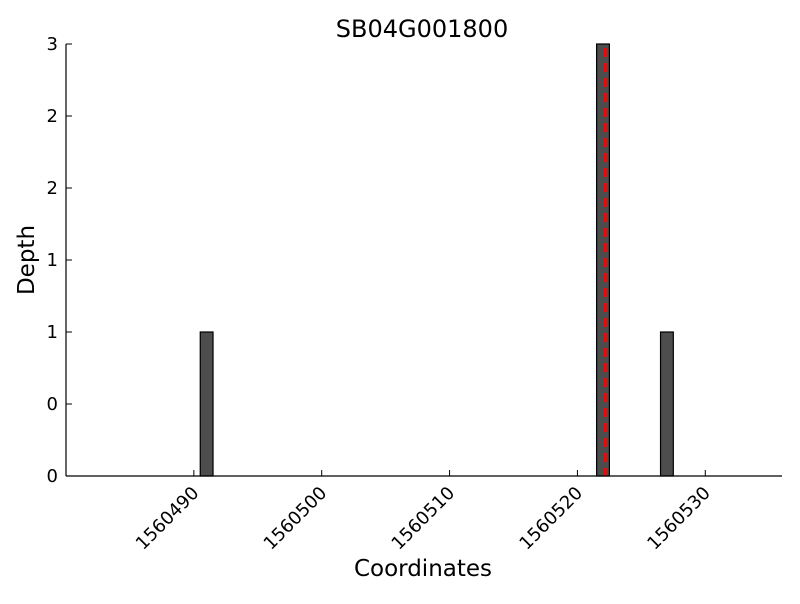 The height and width of the screenshot is (604, 800). I want to click on x-tick-label: 1560520, so click(551, 519).